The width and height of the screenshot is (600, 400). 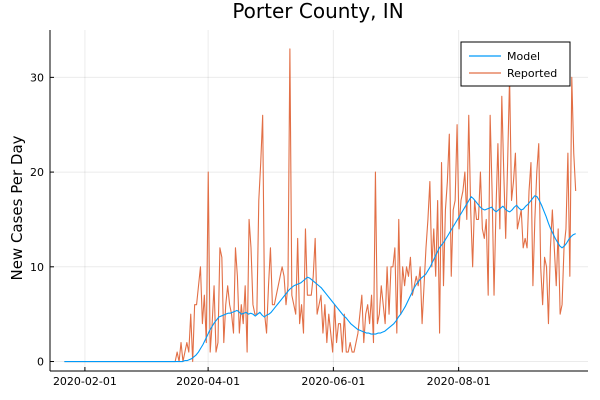 I want to click on legend: Model Reported, so click(x=515, y=64).